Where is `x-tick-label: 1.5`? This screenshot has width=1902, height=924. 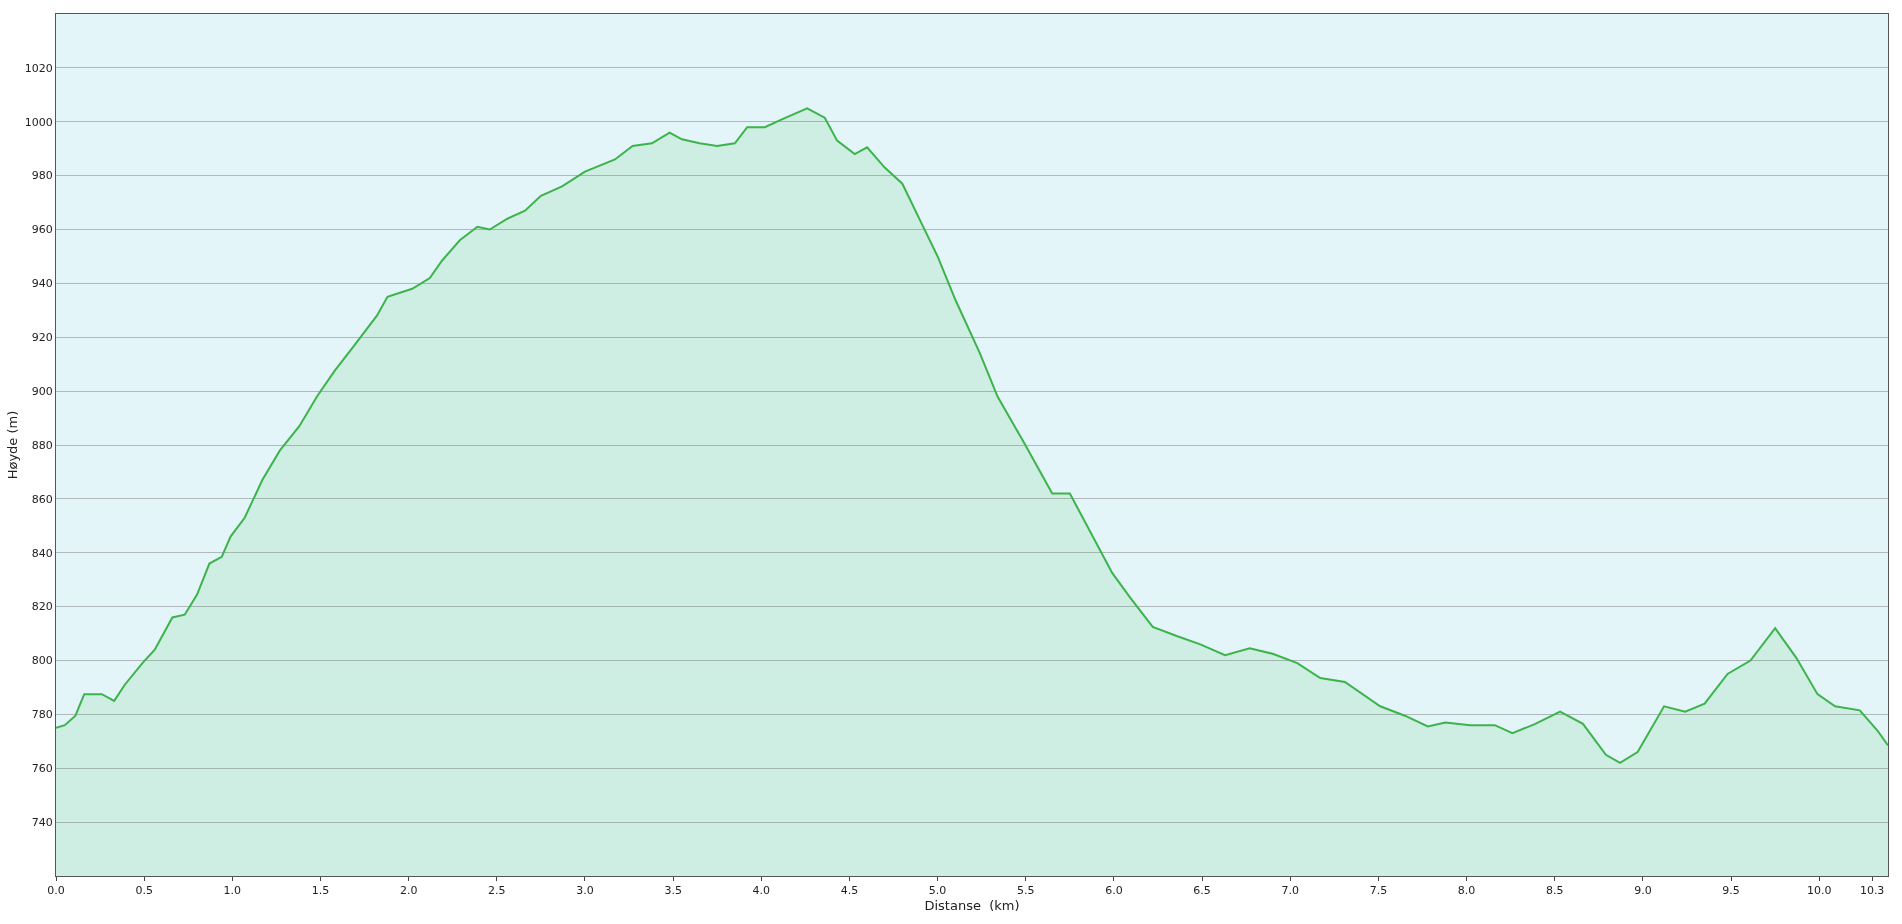 x-tick-label: 1.5 is located at coordinates (320, 891).